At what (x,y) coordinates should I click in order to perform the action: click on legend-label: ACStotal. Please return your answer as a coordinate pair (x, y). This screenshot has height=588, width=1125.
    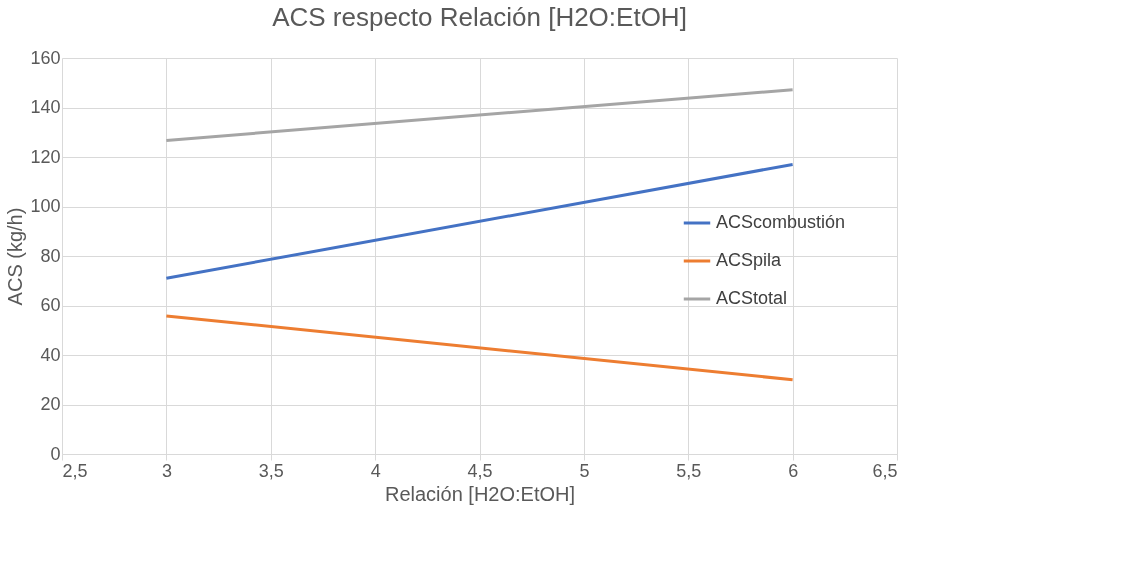
    Looking at the image, I should click on (752, 298).